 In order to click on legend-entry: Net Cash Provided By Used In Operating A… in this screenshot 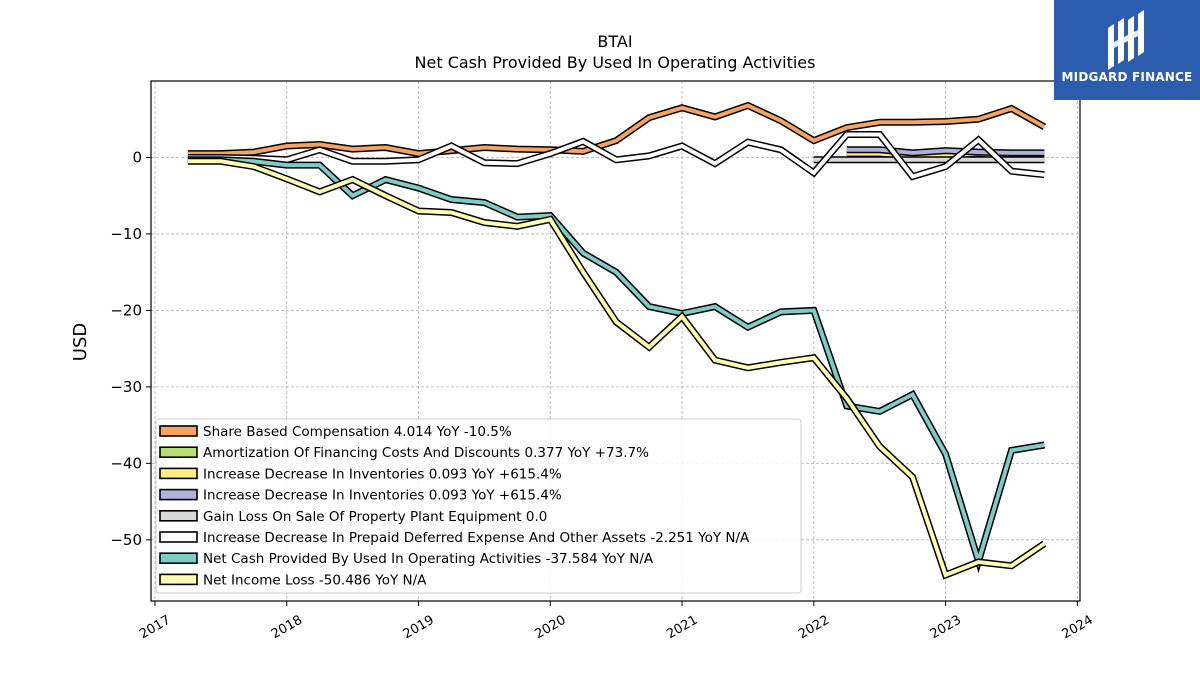, I will do `click(428, 559)`.